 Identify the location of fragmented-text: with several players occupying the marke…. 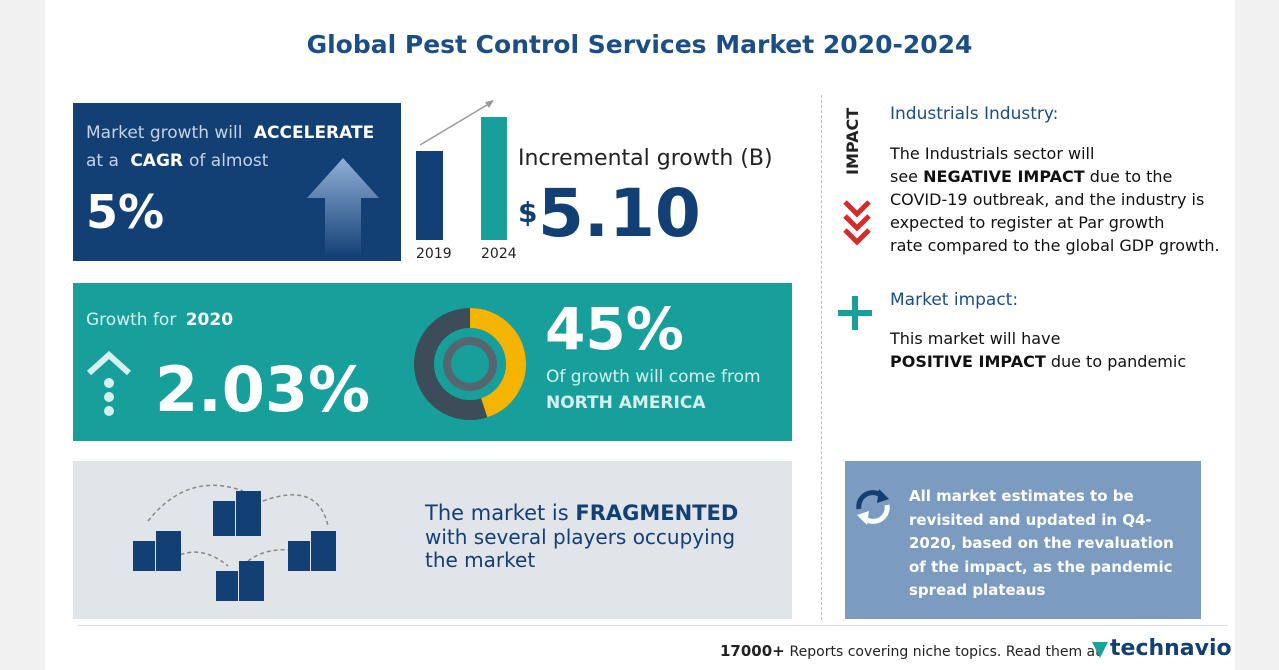
(580, 548).